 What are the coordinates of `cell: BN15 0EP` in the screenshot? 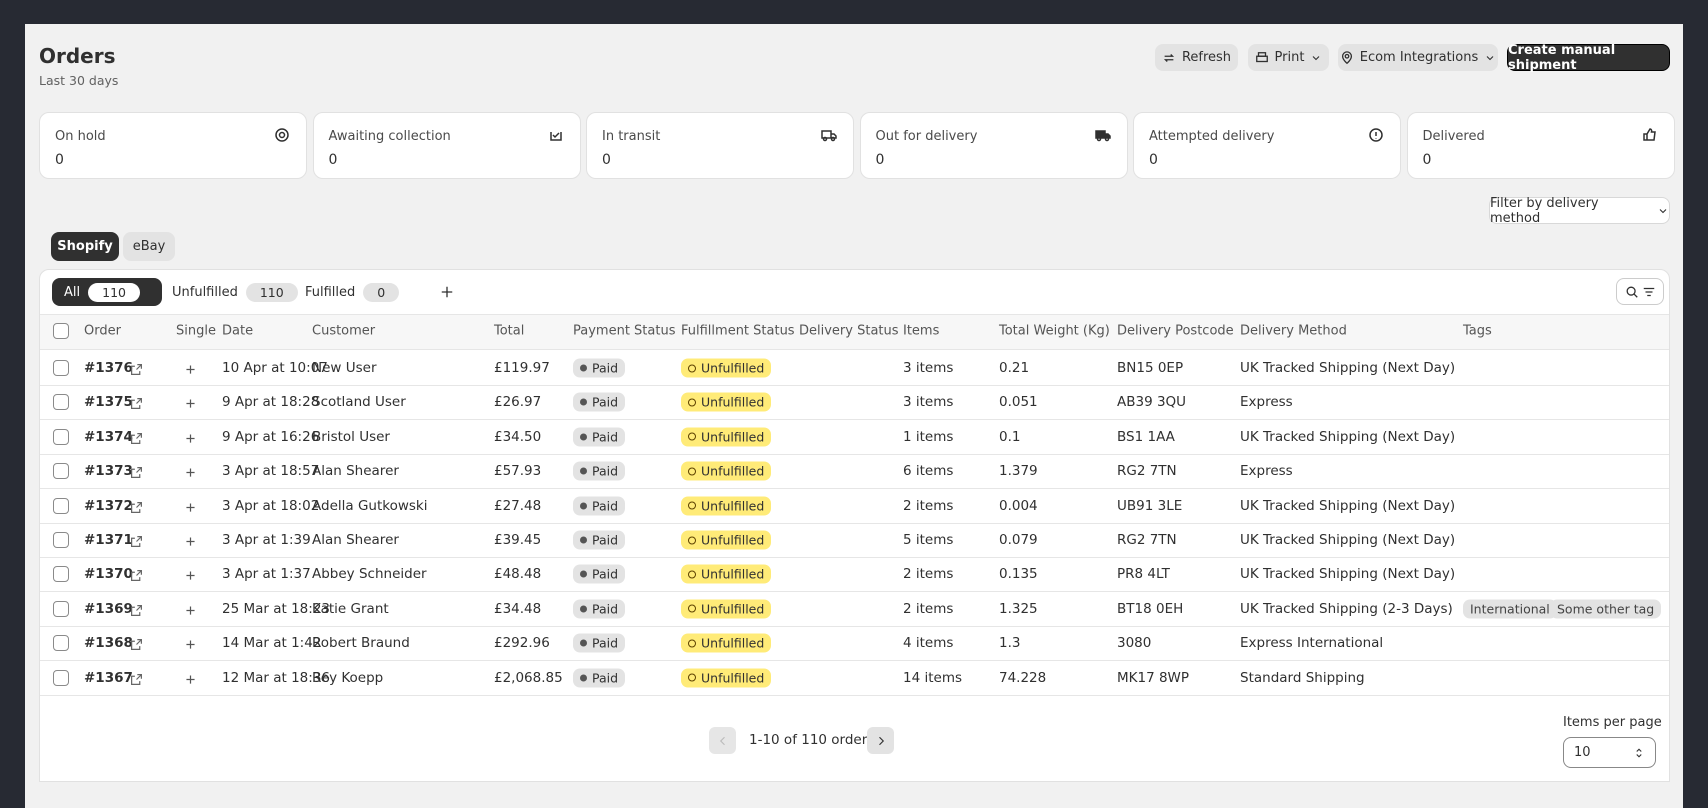 It's located at (1150, 368).